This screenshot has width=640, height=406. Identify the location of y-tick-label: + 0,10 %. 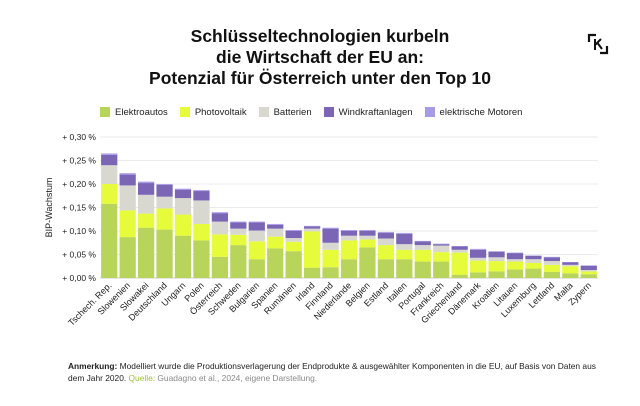
(79, 231).